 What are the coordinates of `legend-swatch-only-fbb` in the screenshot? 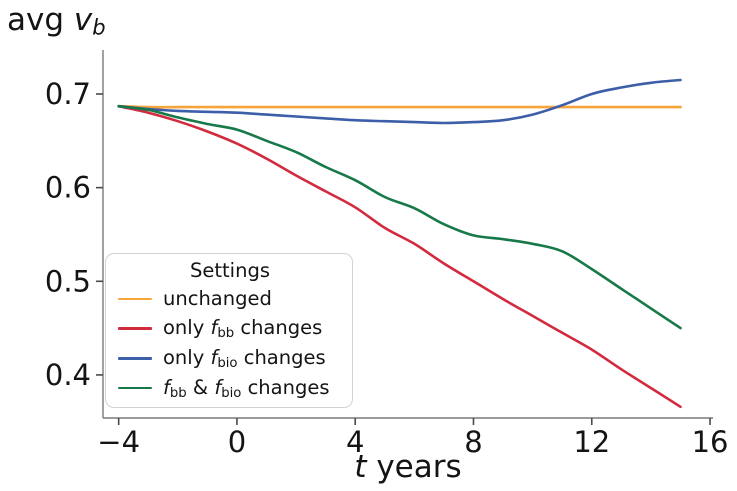 It's located at (135, 328).